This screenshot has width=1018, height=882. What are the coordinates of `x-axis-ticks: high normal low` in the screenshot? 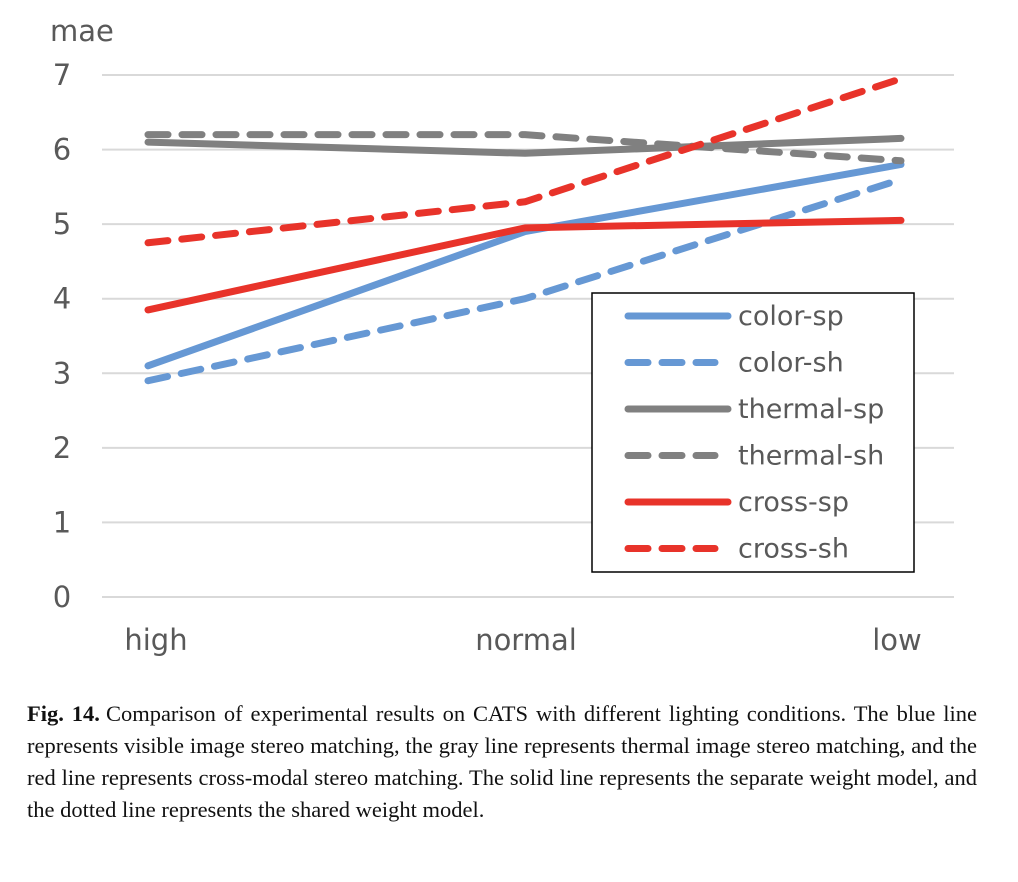 It's located at (522, 640).